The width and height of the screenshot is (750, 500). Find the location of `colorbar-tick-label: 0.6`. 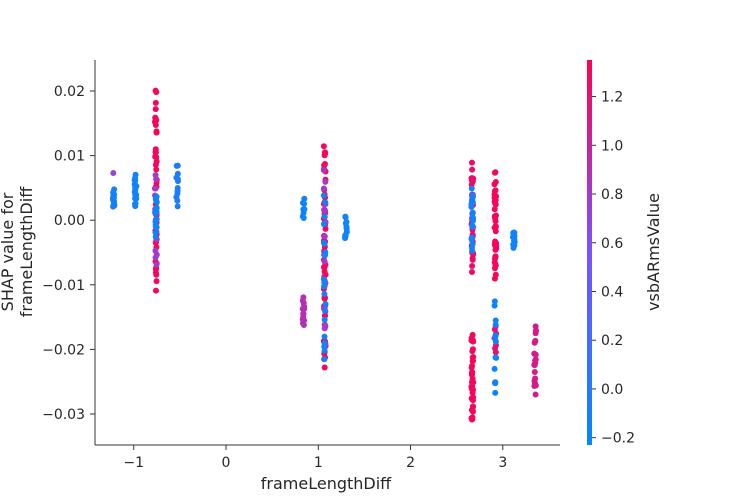

colorbar-tick-label: 0.6 is located at coordinates (612, 244).